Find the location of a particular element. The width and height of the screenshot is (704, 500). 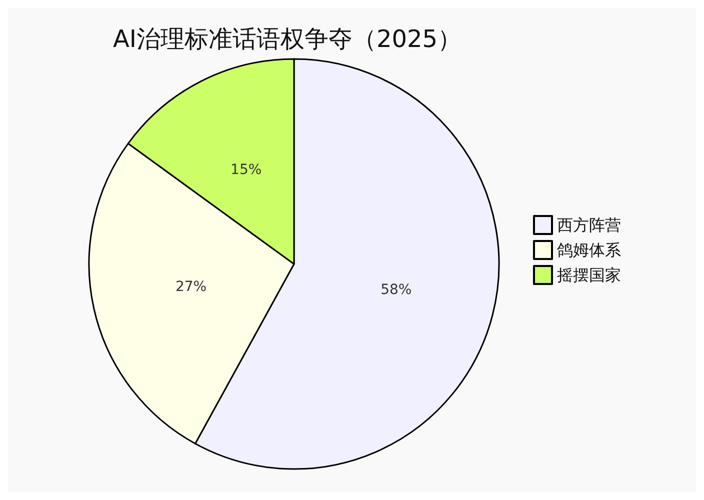

chart-title: AI治理标准话语权争夺（2025） is located at coordinates (287, 39).